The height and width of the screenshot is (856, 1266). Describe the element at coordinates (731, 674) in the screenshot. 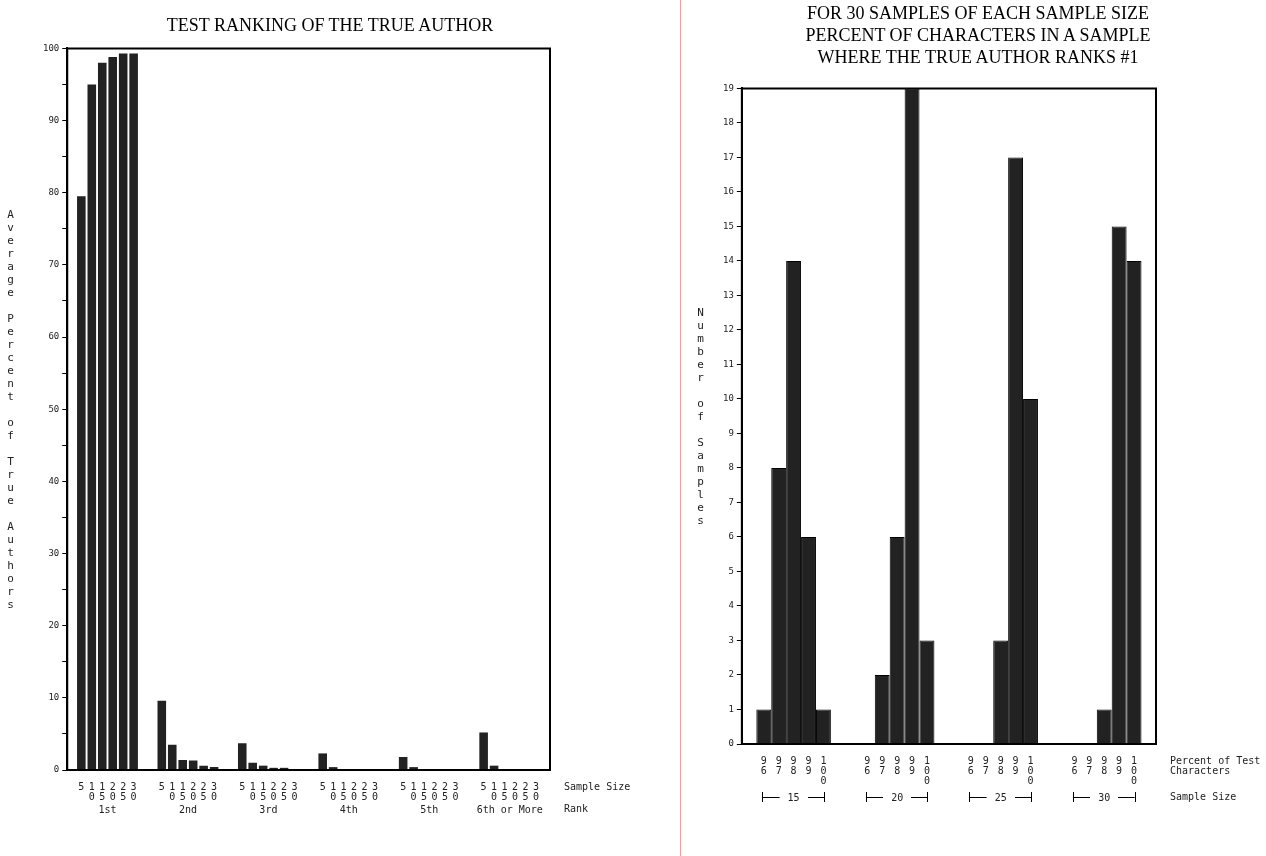

I see `y-tick-label: 2` at that location.